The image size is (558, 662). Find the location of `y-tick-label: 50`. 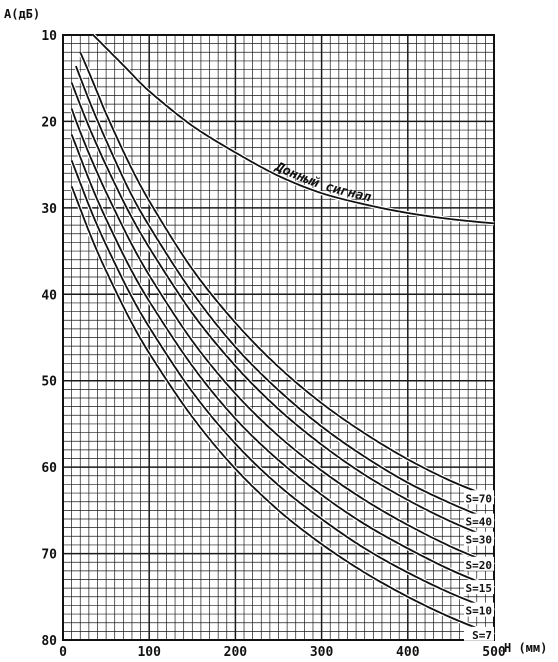

y-tick-label: 50 is located at coordinates (49, 382).